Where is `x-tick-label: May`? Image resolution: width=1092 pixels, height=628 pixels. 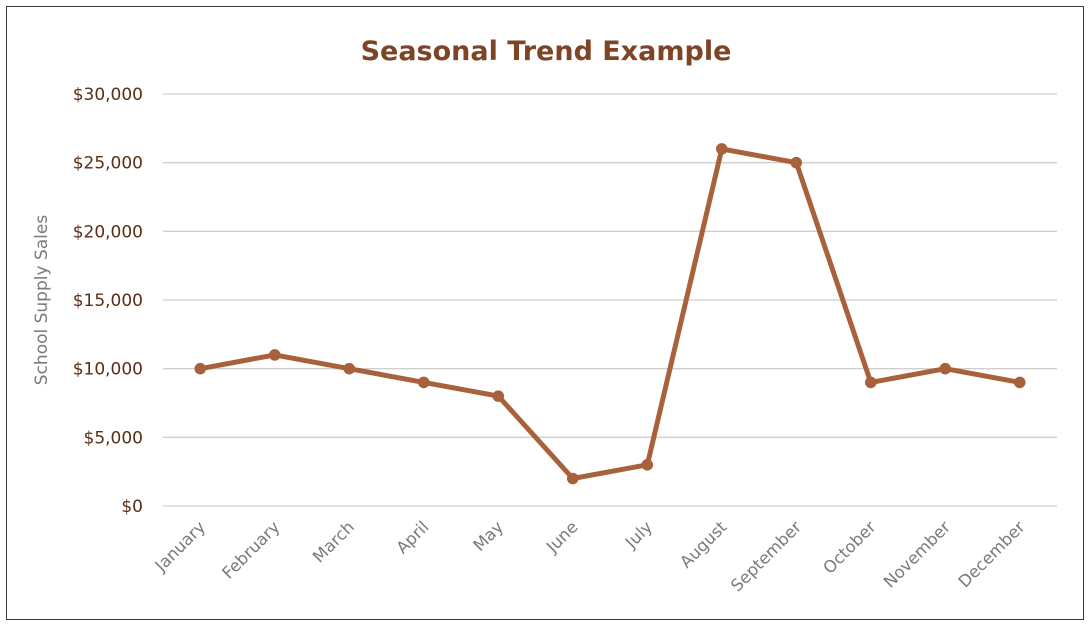
x-tick-label: May is located at coordinates (489, 536).